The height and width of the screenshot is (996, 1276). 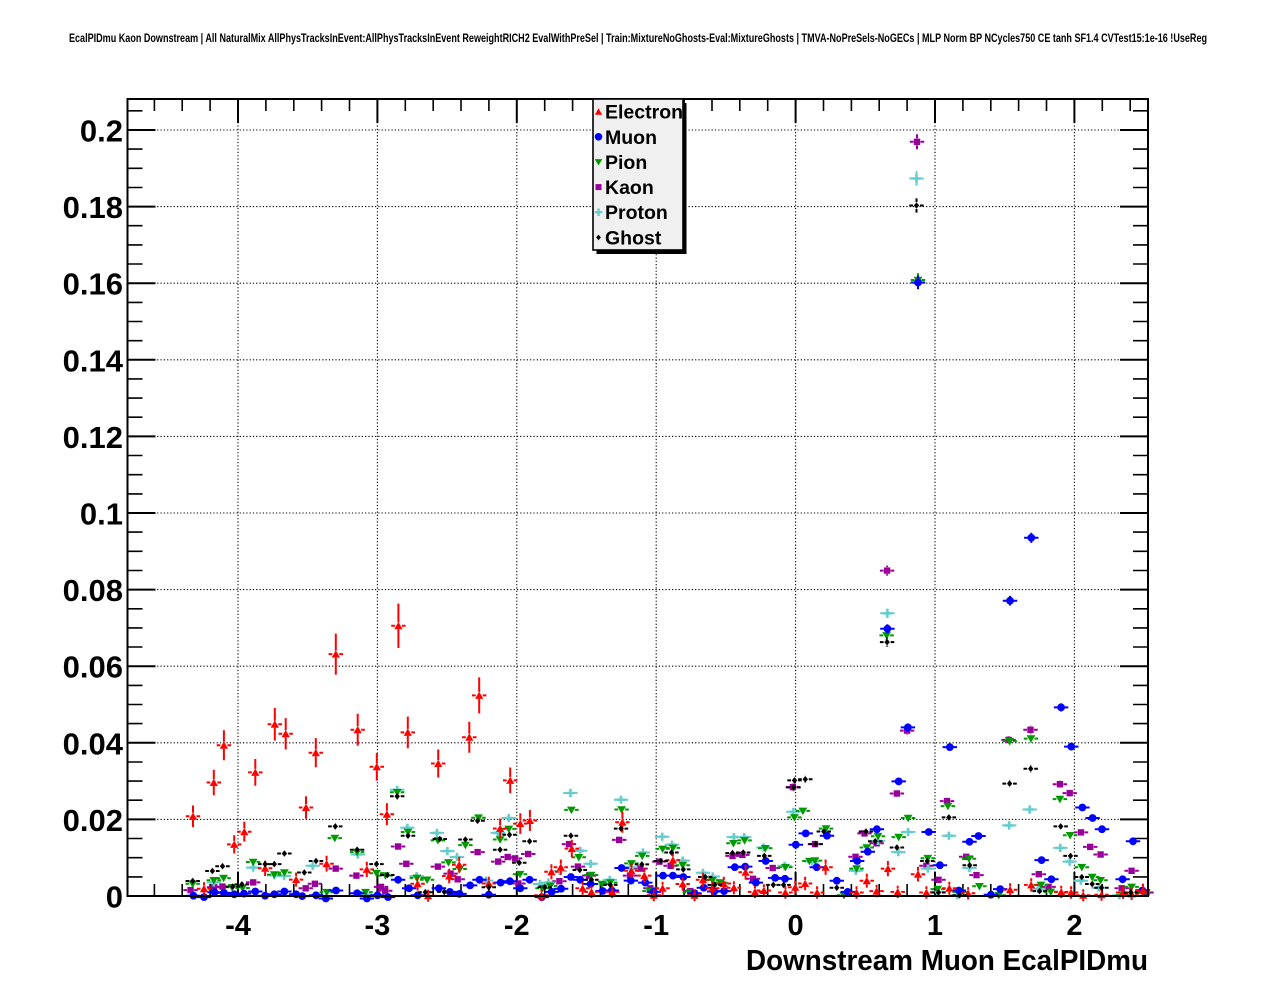 What do you see at coordinates (517, 926) in the screenshot?
I see `svg-text: -2` at bounding box center [517, 926].